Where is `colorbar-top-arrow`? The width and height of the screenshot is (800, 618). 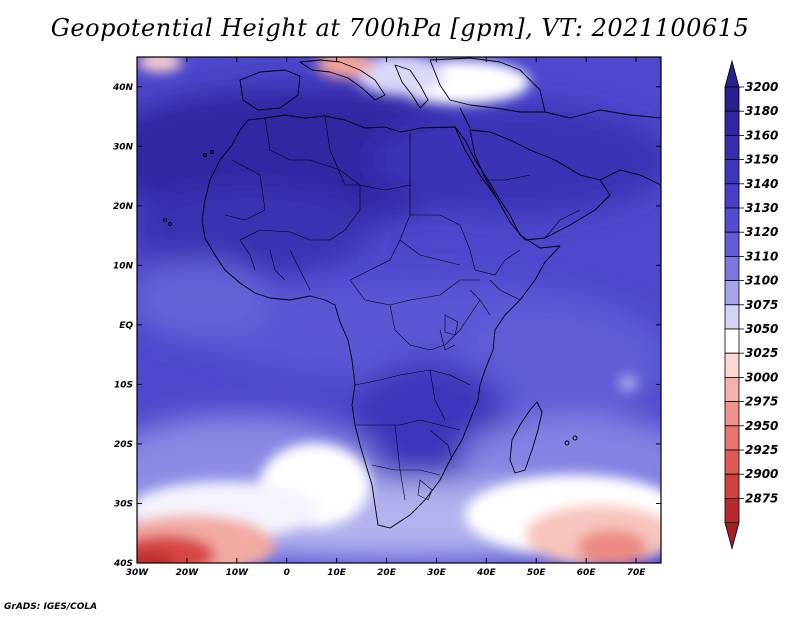 colorbar-top-arrow is located at coordinates (732, 73).